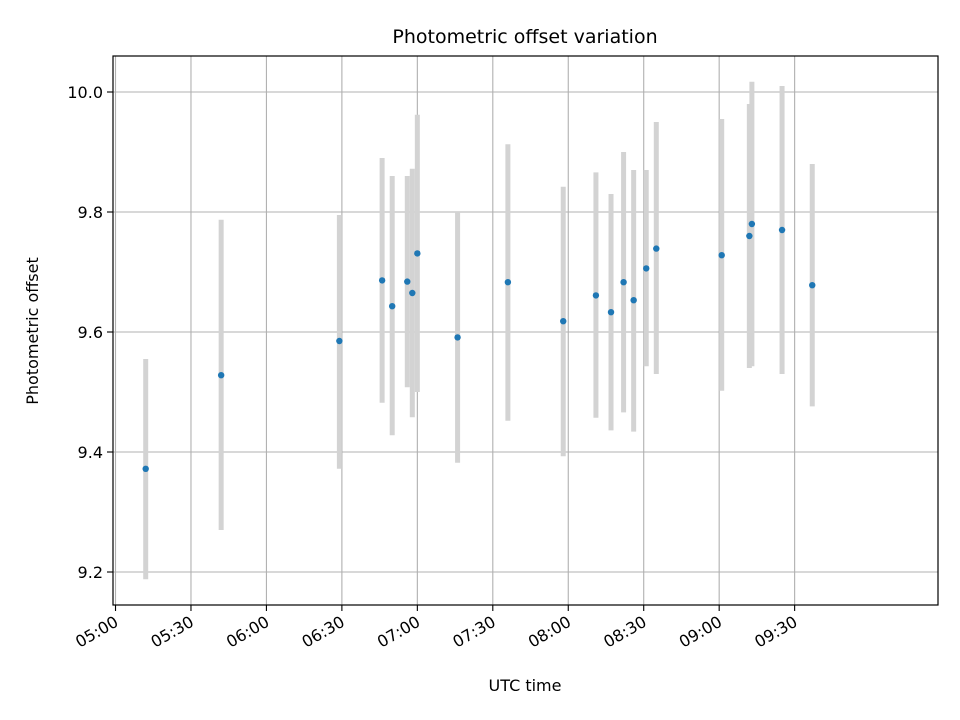 This screenshot has width=960, height=720. I want to click on y-tick-label: 9.8, so click(90, 212).